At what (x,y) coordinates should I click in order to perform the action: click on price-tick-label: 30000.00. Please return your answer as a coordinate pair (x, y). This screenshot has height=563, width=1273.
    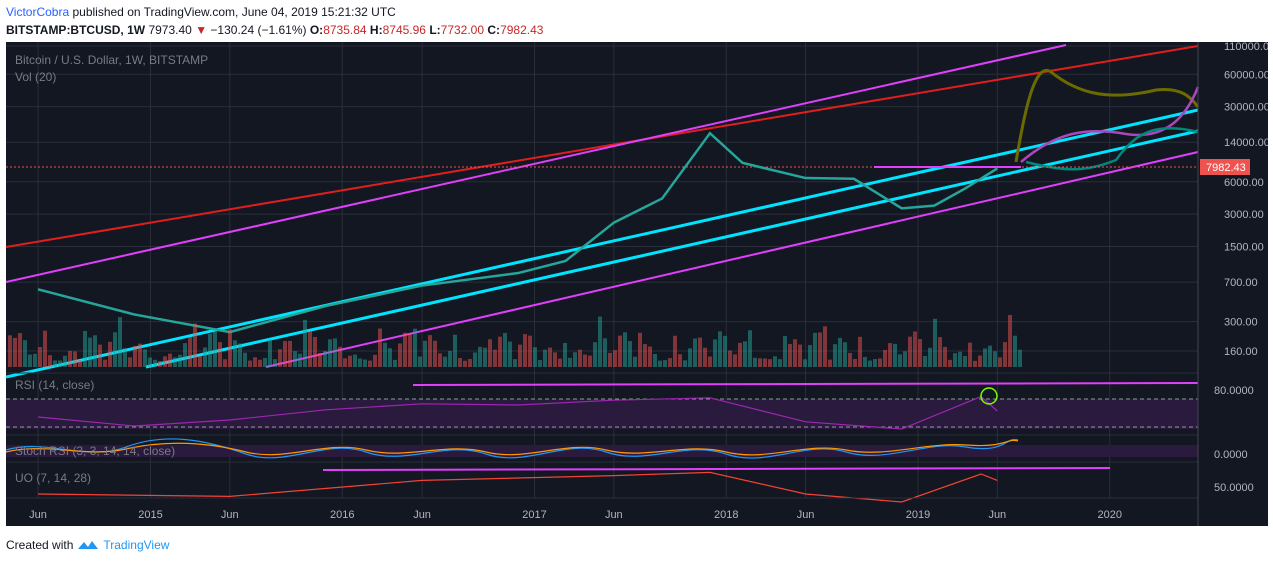
    Looking at the image, I should click on (1246, 108).